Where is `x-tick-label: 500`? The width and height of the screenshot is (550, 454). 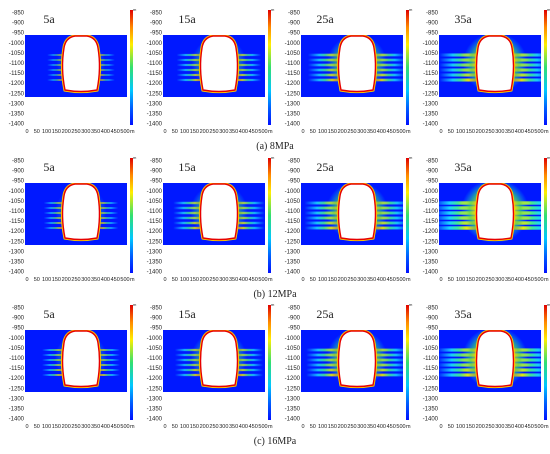
x-tick-label: 500 is located at coordinates (538, 280).